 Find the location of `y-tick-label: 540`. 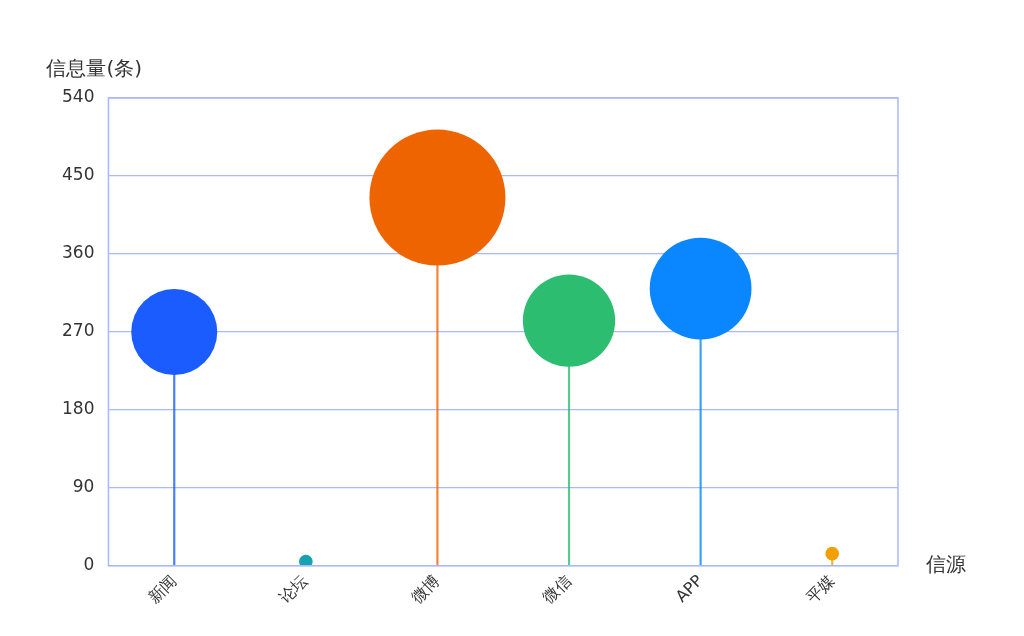

y-tick-label: 540 is located at coordinates (78, 96).